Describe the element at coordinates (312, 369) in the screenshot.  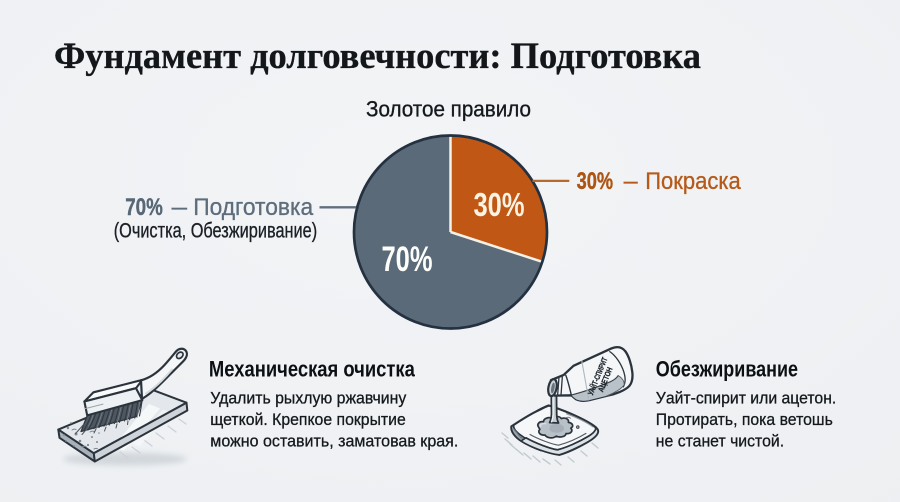
I see `svg-text: Механическая очистка` at that location.